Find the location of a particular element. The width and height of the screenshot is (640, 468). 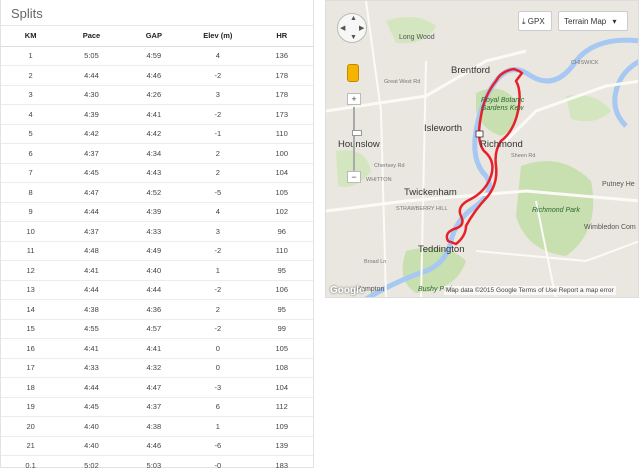

split-cell-hr: 112 is located at coordinates (281, 407).